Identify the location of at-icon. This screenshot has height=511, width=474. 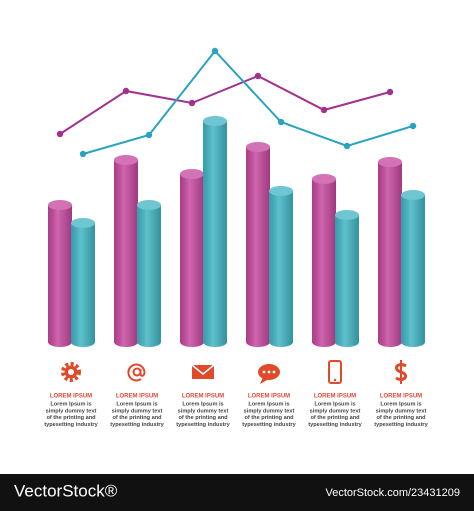
(136, 372).